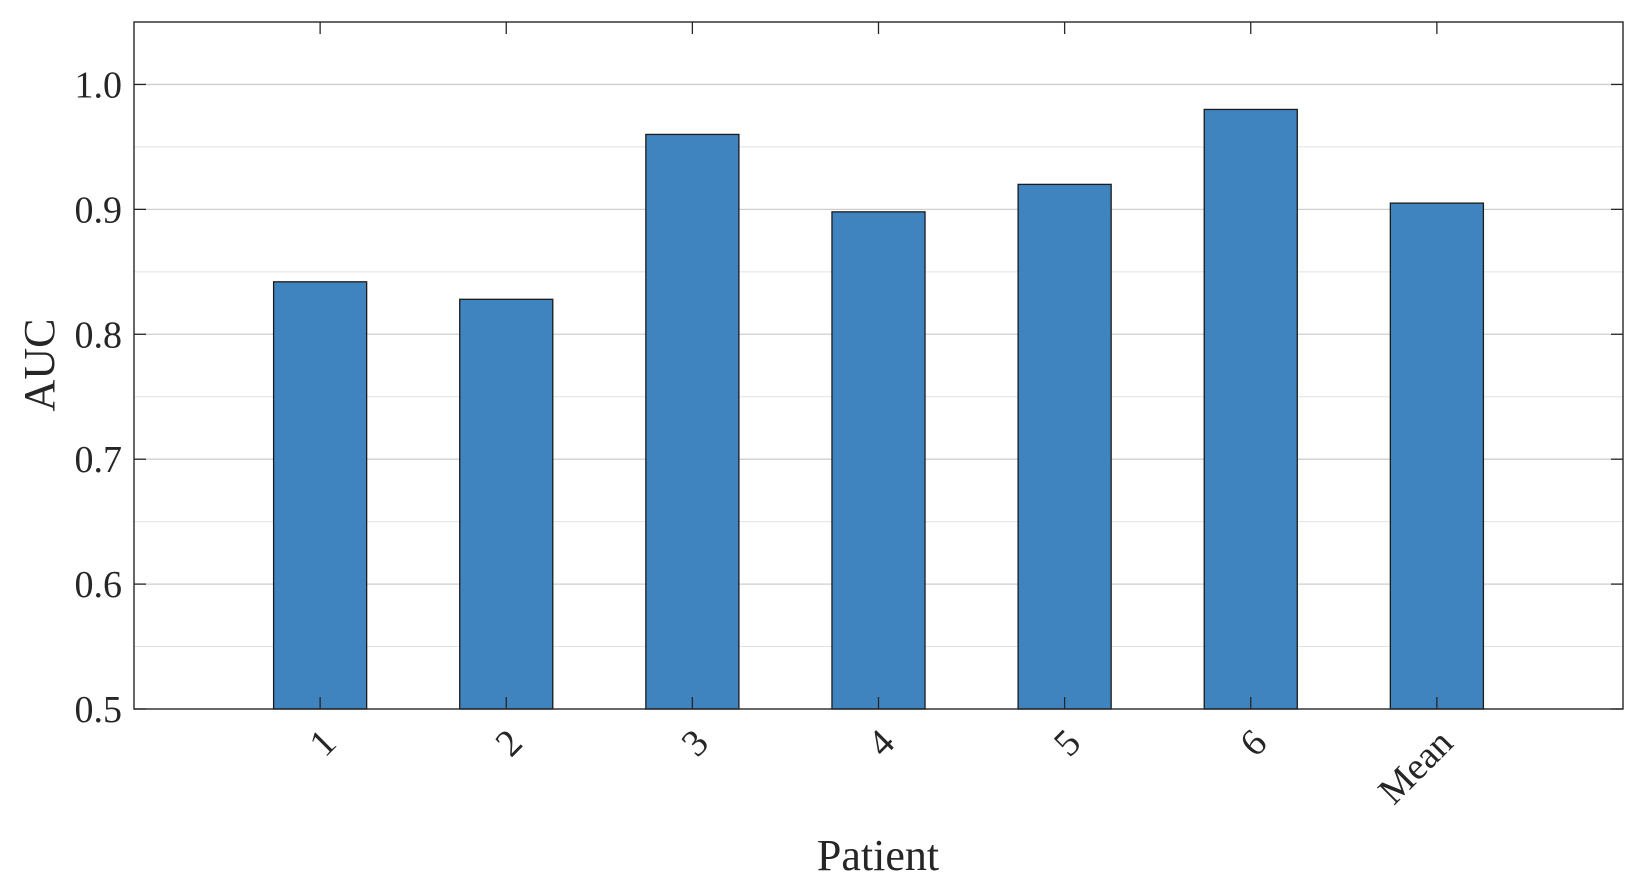 This screenshot has height=886, width=1637. What do you see at coordinates (1253, 743) in the screenshot?
I see `x-tick-label: 6` at bounding box center [1253, 743].